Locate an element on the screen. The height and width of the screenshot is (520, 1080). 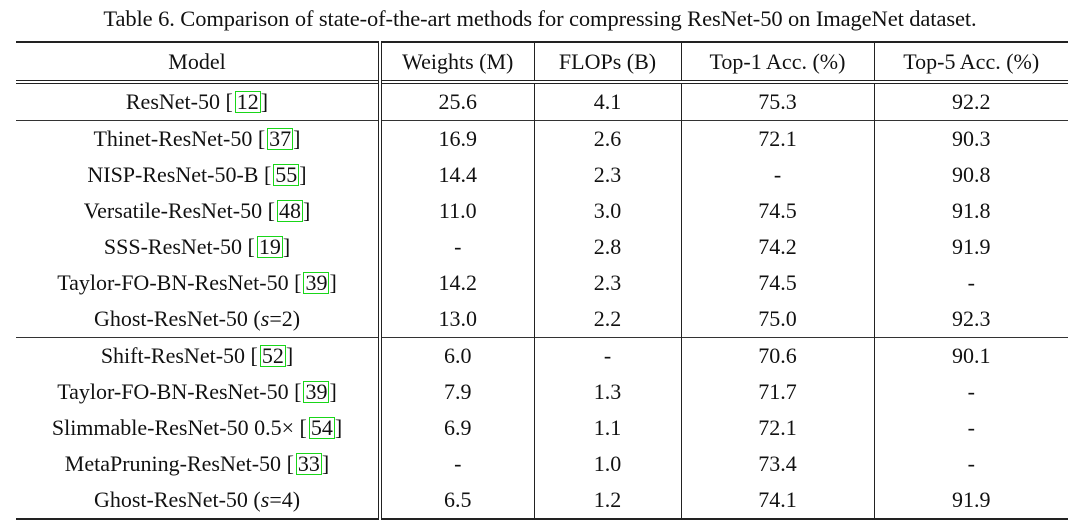
header-flops: FLOPs (B) is located at coordinates (608, 61).